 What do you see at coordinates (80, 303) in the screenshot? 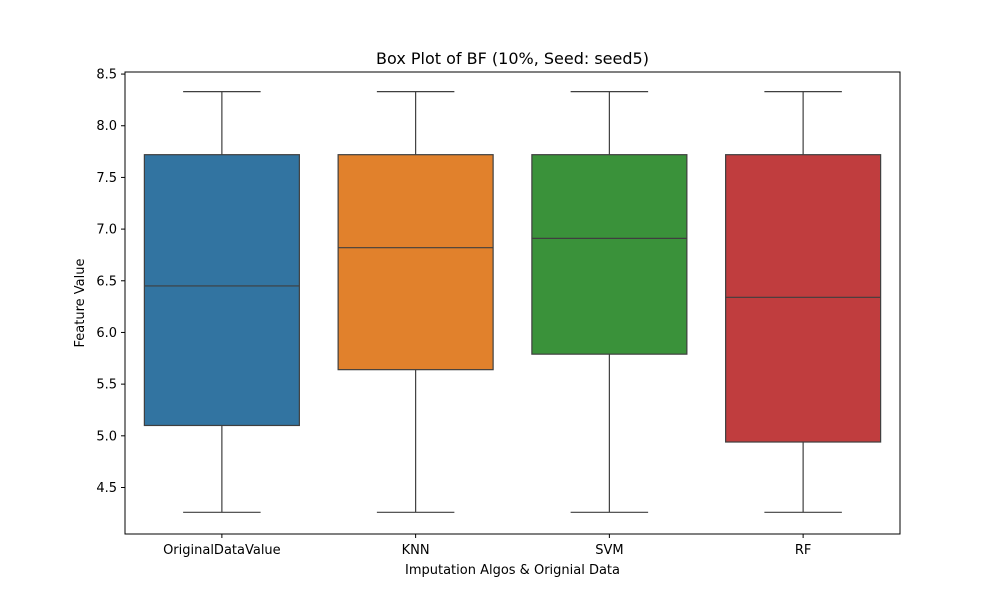
I see `y-axis-label: Feature Value` at bounding box center [80, 303].